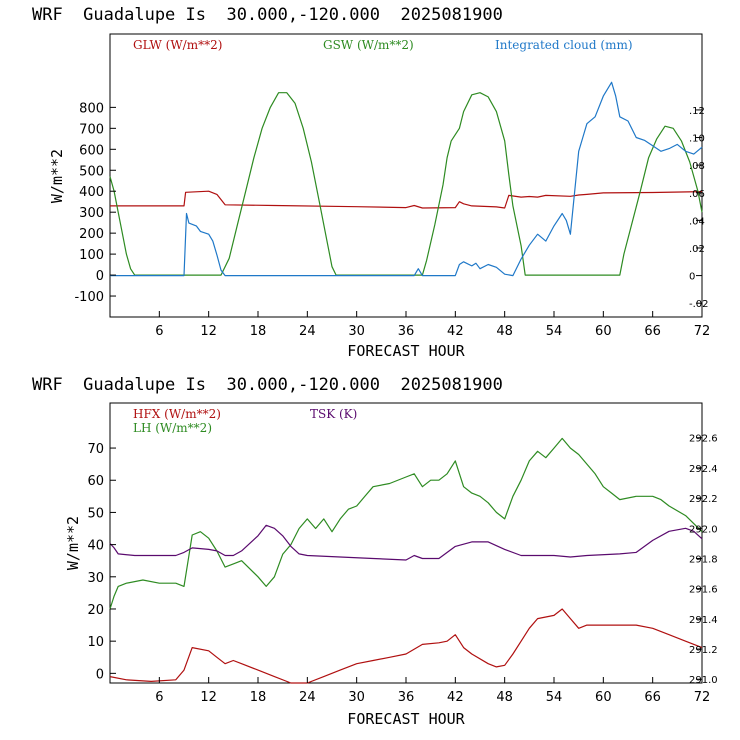 The width and height of the screenshot is (740, 740). What do you see at coordinates (703, 499) in the screenshot?
I see `y2-tick-label: 292.2` at bounding box center [703, 499].